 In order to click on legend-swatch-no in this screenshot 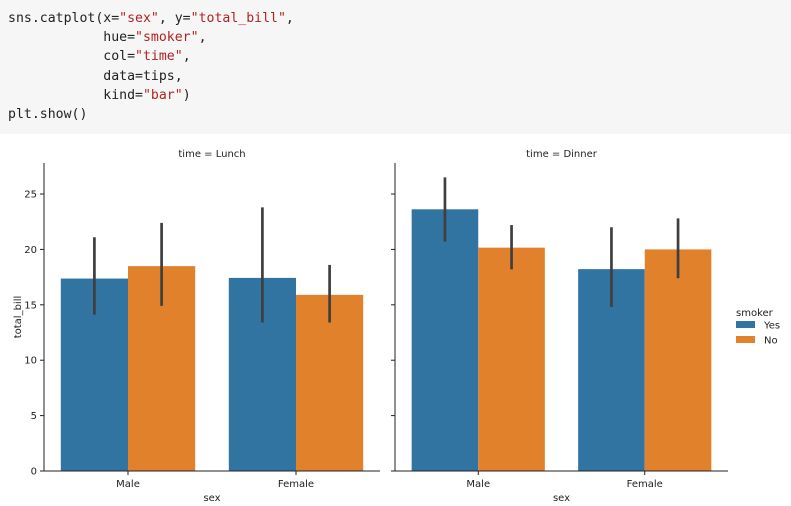, I will do `click(745, 339)`.